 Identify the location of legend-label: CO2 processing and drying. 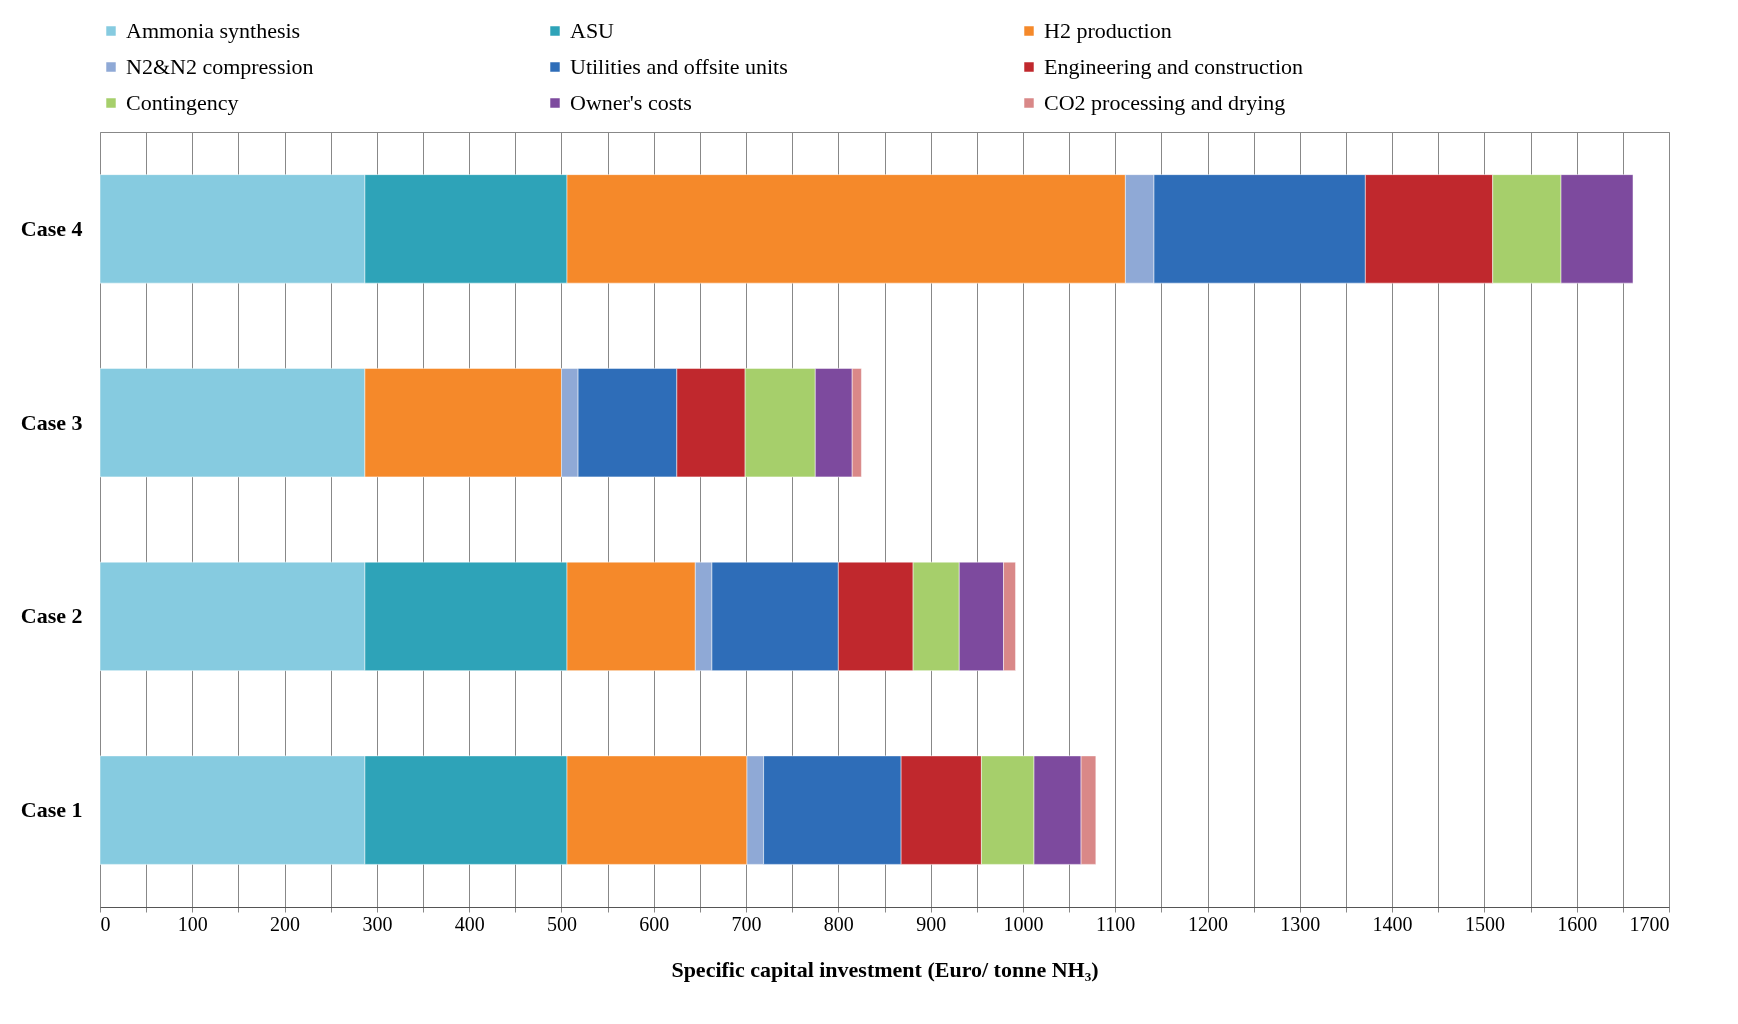
(1165, 102).